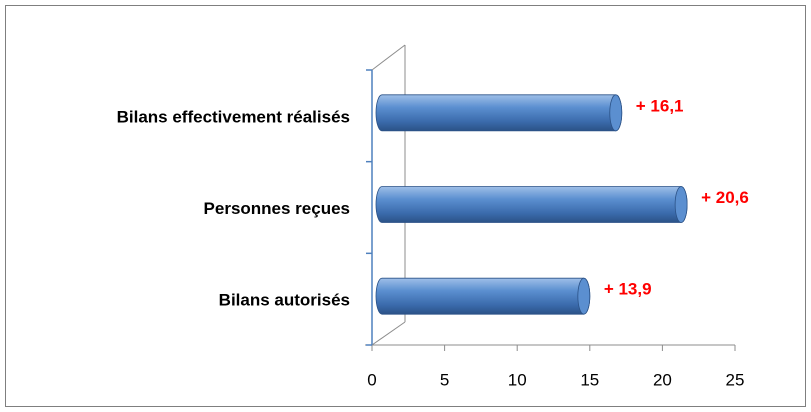  Describe the element at coordinates (517, 379) in the screenshot. I see `x-tick-label: 10` at that location.